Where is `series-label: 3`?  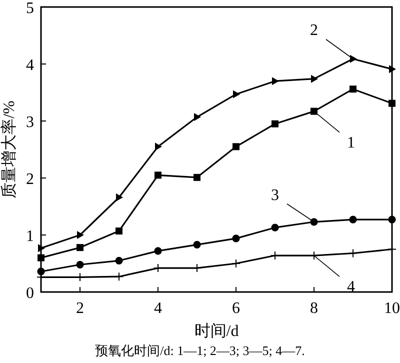 series-label: 3 is located at coordinates (275, 195).